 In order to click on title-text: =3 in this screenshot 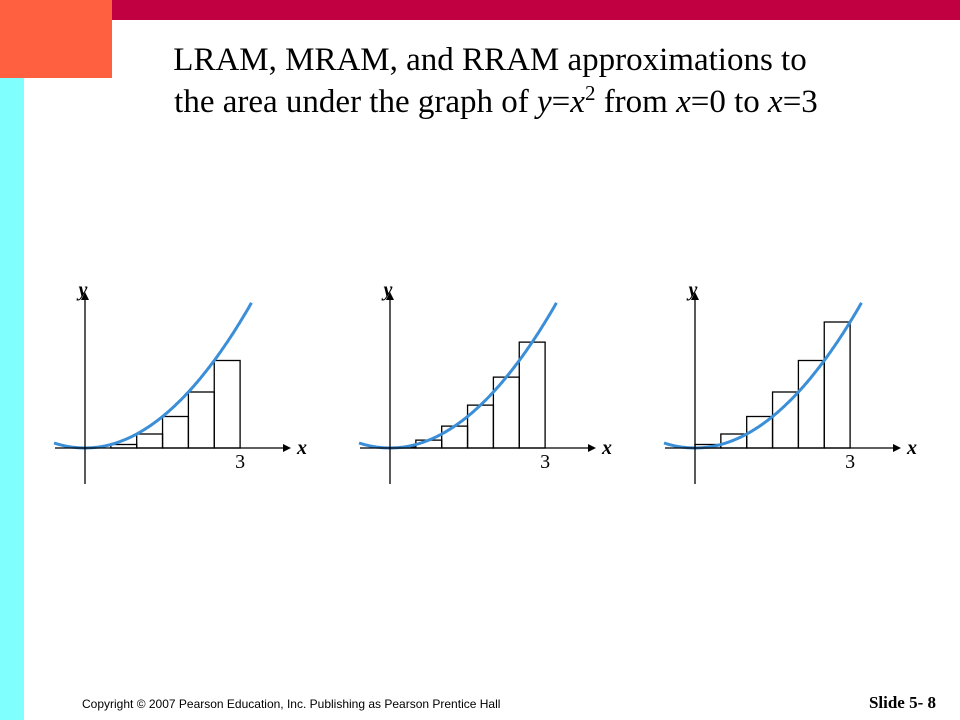, I will do `click(800, 102)`.